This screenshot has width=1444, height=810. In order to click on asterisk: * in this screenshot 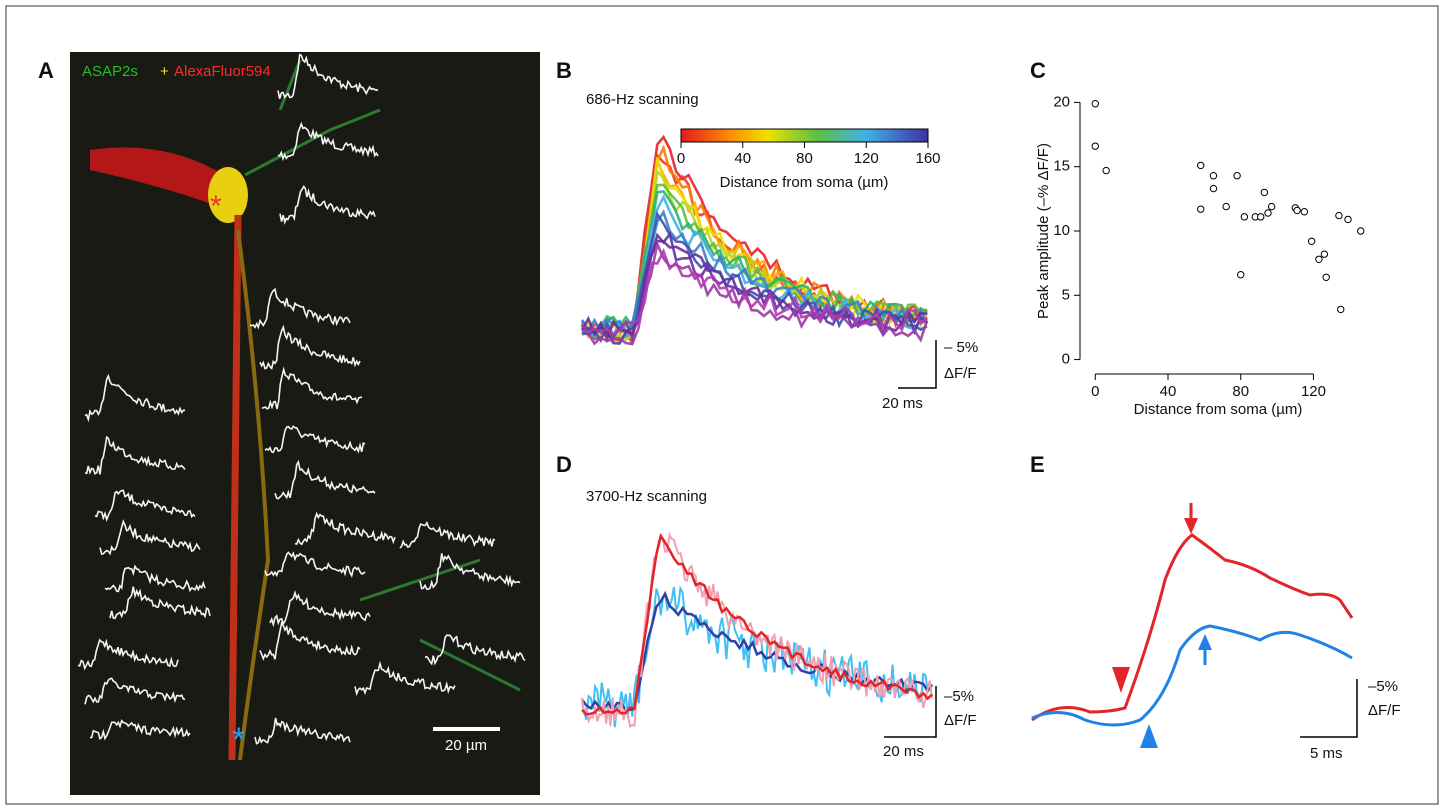, I will do `click(216, 206)`.